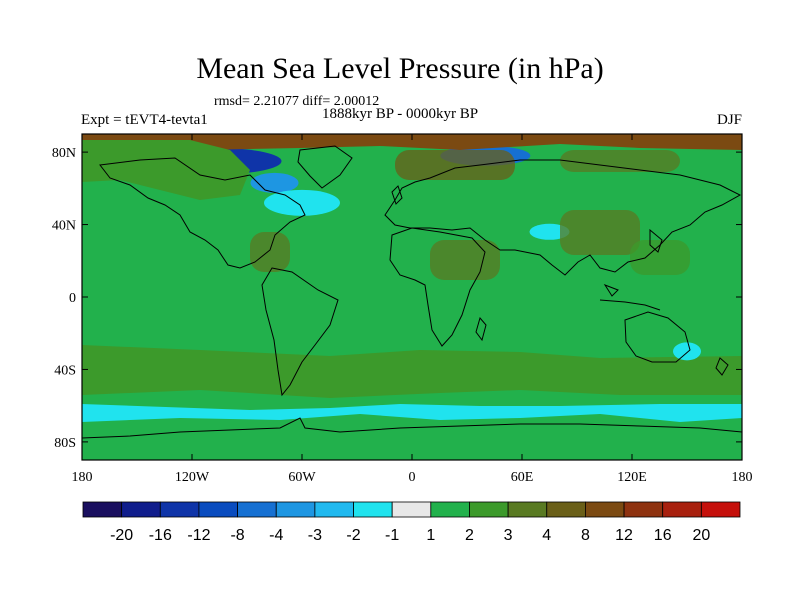 This screenshot has width=800, height=600. Describe the element at coordinates (198, 535) in the screenshot. I see `colorbar-label: -12` at that location.